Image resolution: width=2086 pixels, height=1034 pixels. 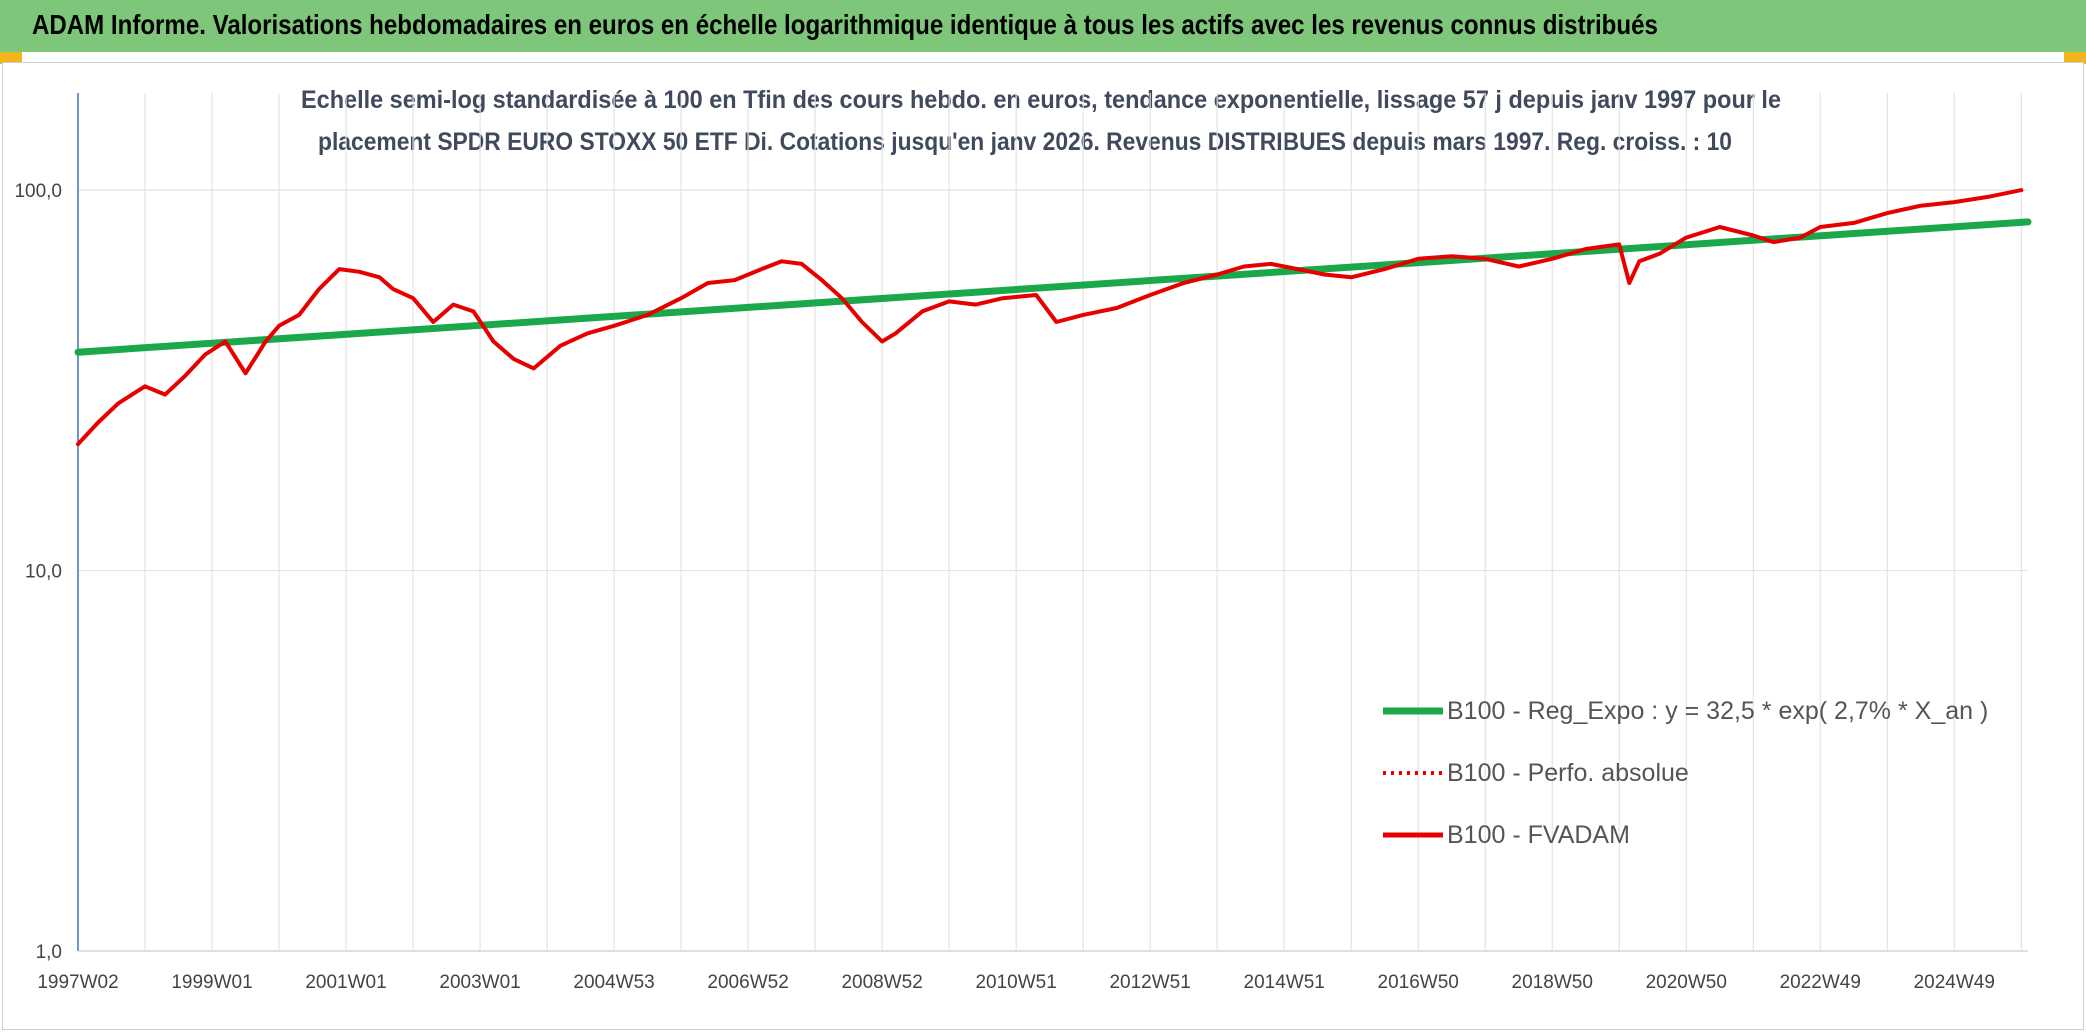 What do you see at coordinates (1015, 982) in the screenshot?
I see `x-tick-label: 2010W51` at bounding box center [1015, 982].